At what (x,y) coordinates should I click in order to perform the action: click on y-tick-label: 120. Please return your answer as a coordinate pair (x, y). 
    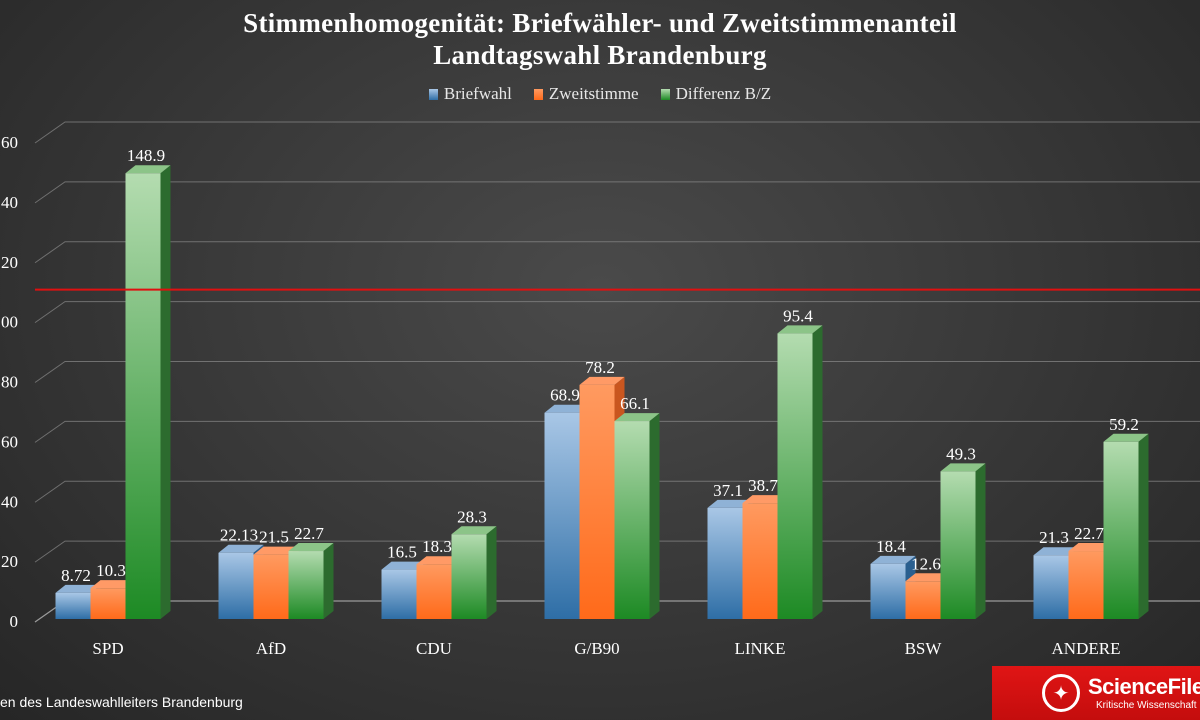
    Looking at the image, I should click on (9, 262).